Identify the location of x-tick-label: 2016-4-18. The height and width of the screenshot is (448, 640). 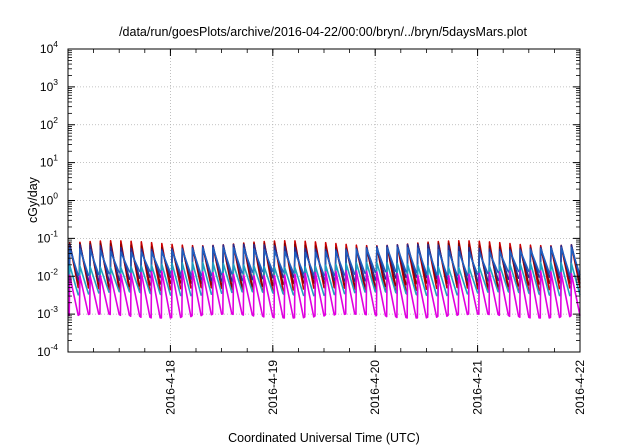
(170, 387).